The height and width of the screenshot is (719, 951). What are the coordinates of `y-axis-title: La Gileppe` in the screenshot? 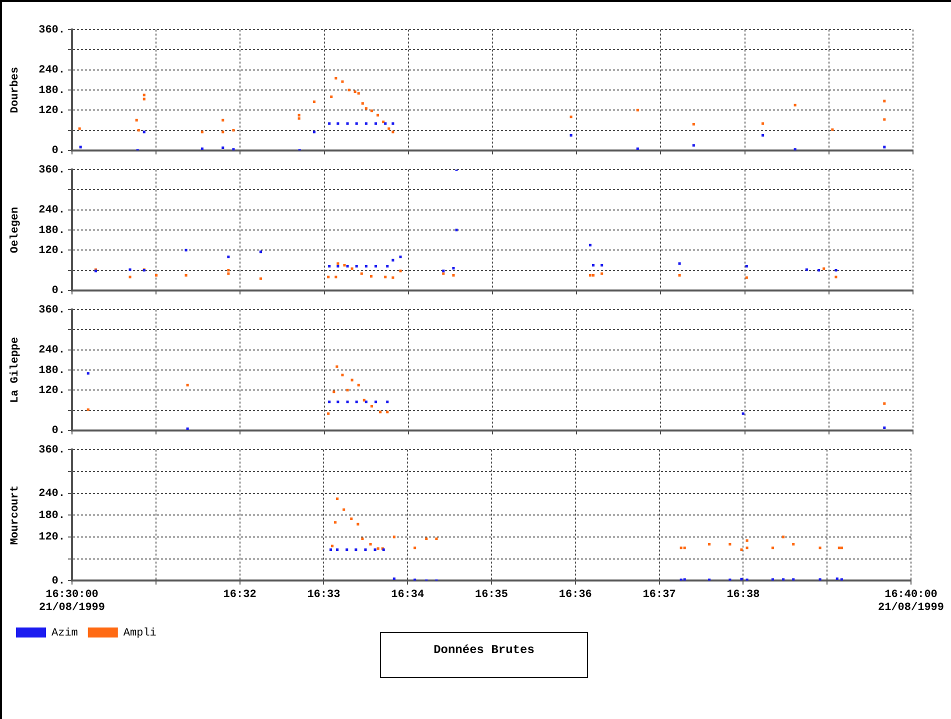 It's located at (15, 370).